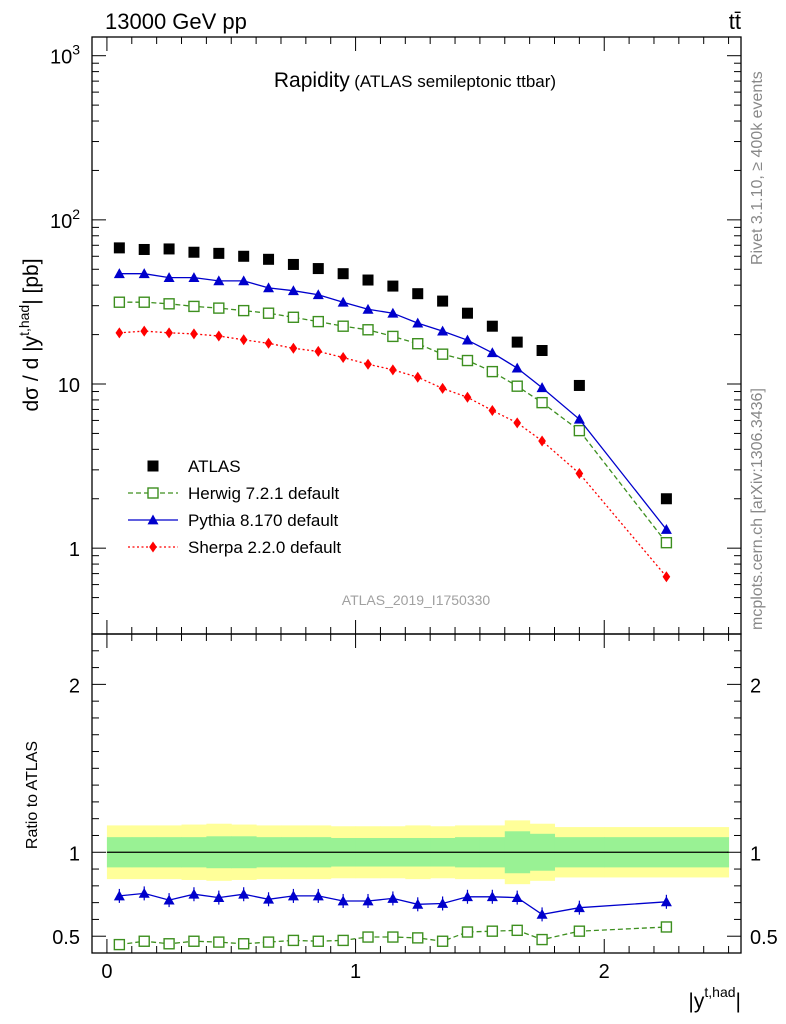 The image size is (786, 1024). I want to click on energy-label: 13000 GeV pp, so click(176, 21).